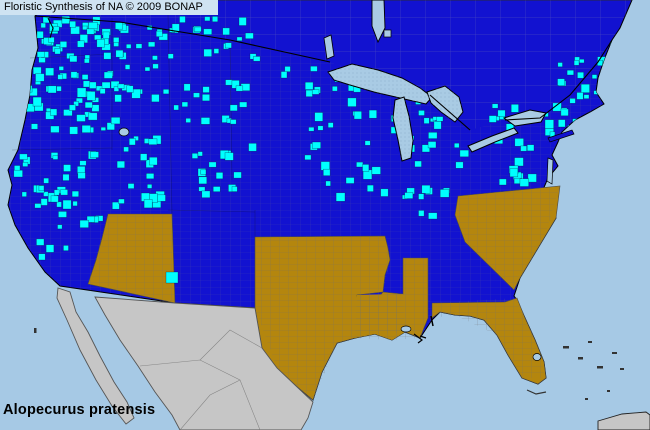 This screenshot has width=650, height=430. What do you see at coordinates (395, 112) in the screenshot?
I see `great-lakes-stipple` at bounding box center [395, 112].